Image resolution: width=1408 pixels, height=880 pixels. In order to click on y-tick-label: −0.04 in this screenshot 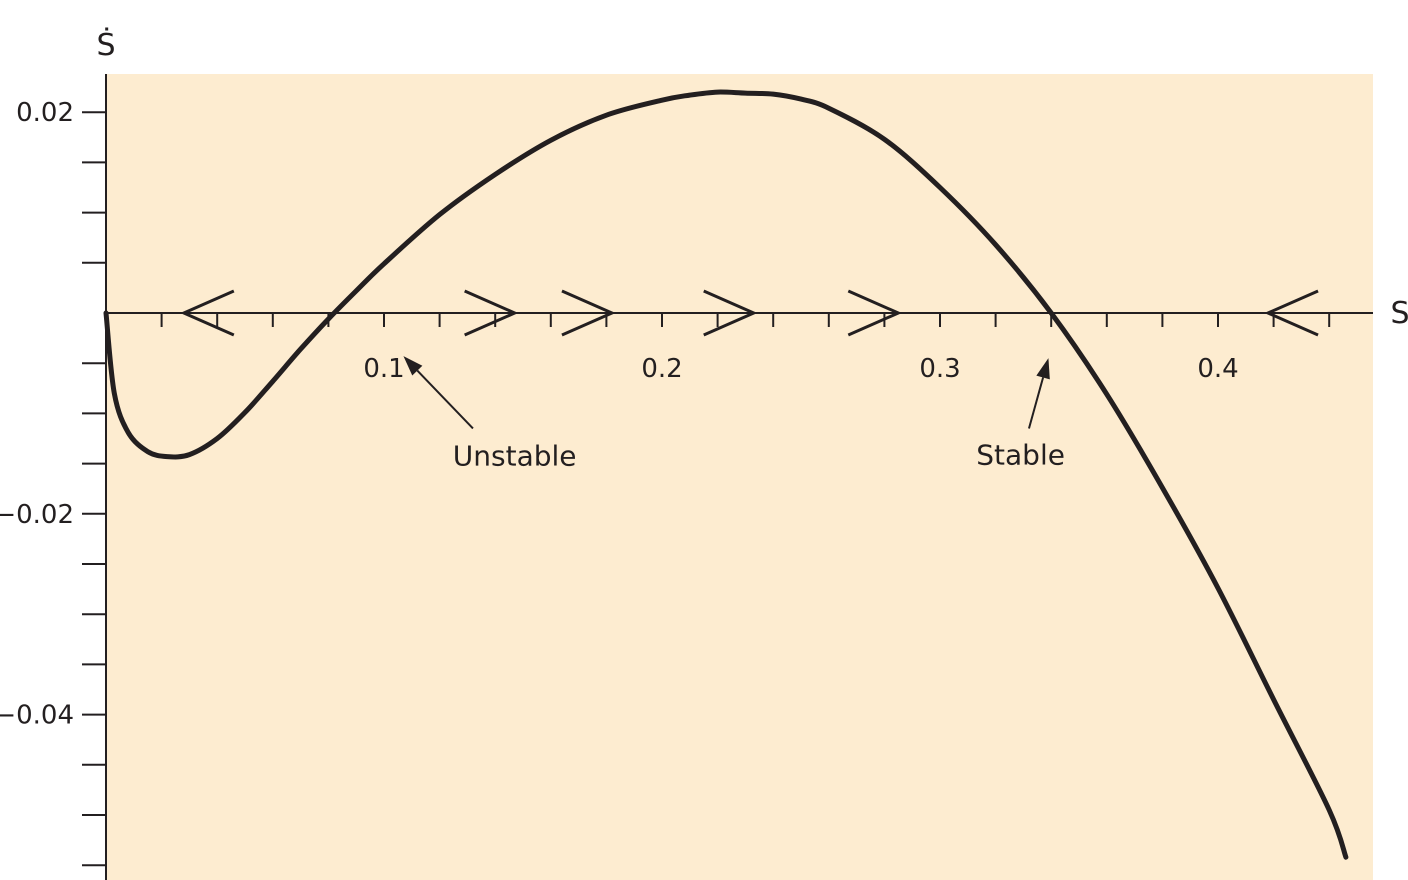, I will do `click(37, 716)`.